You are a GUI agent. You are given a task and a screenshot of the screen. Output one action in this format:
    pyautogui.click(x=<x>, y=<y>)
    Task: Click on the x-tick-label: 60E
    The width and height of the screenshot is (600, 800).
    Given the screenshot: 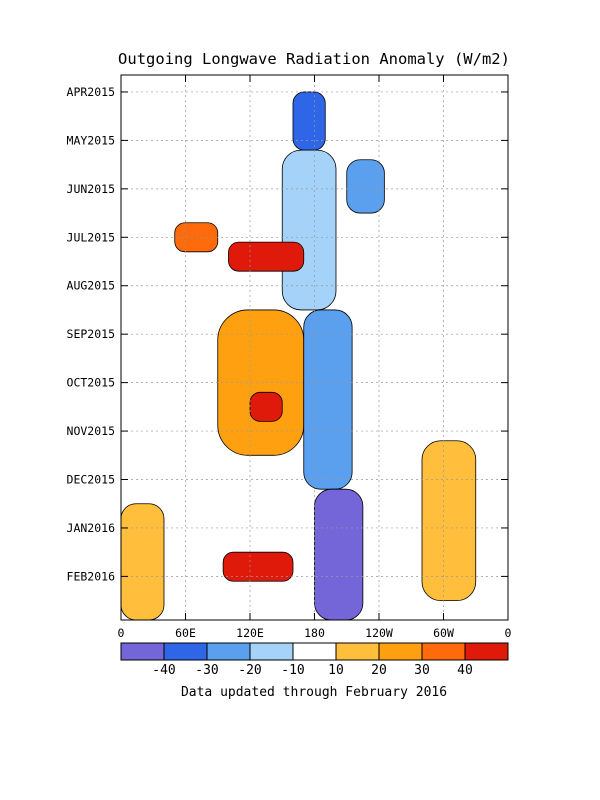 What is the action you would take?
    pyautogui.click(x=185, y=633)
    